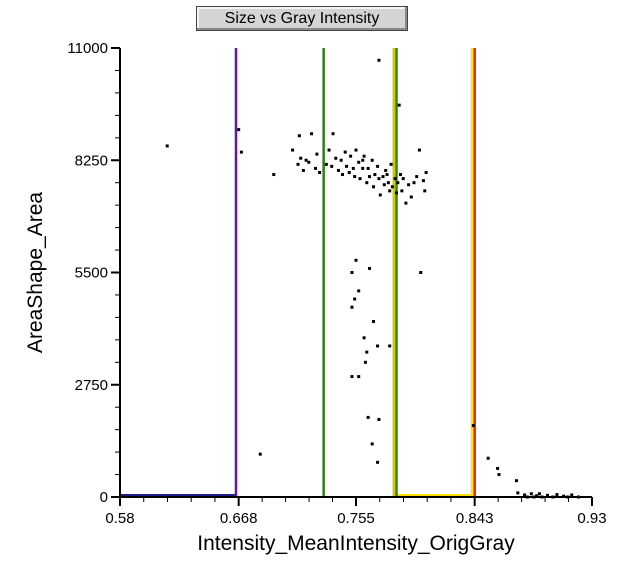 This screenshot has height=564, width=626. What do you see at coordinates (302, 18) in the screenshot?
I see `chart-title: Size vs Gray Intensity` at bounding box center [302, 18].